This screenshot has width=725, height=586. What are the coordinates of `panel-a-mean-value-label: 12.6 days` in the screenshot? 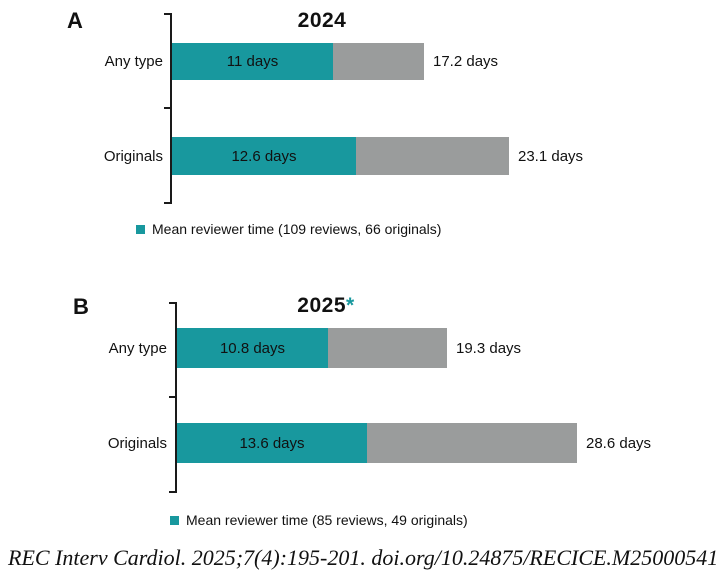 It's located at (264, 156).